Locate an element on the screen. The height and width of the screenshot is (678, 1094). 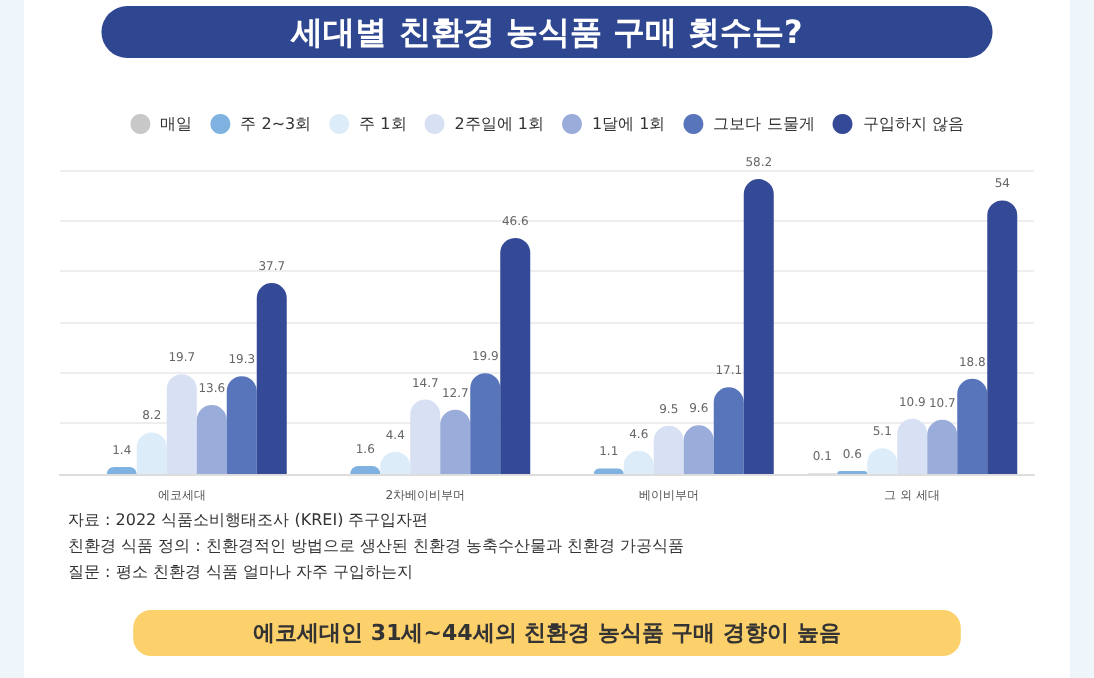
legend-label: 2주일에 1회 is located at coordinates (499, 124).